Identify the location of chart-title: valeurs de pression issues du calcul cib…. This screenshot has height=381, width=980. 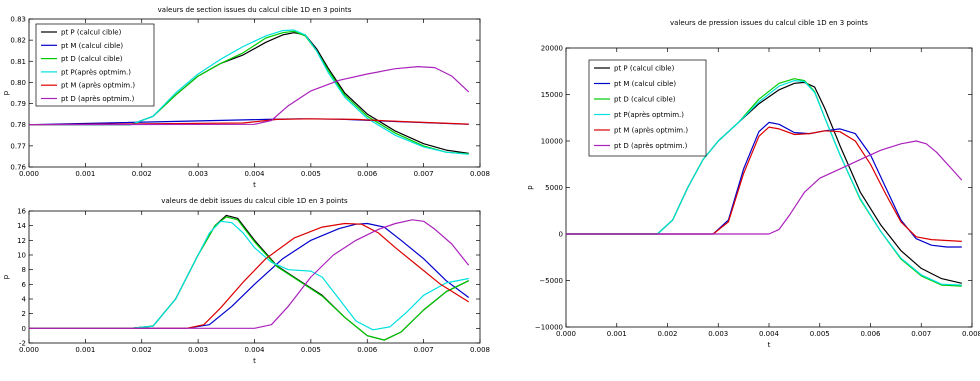
(769, 23).